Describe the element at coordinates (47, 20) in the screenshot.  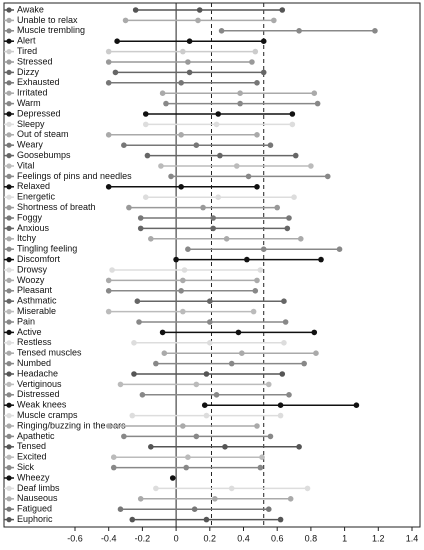
I see `row-label: Unable to relax` at that location.